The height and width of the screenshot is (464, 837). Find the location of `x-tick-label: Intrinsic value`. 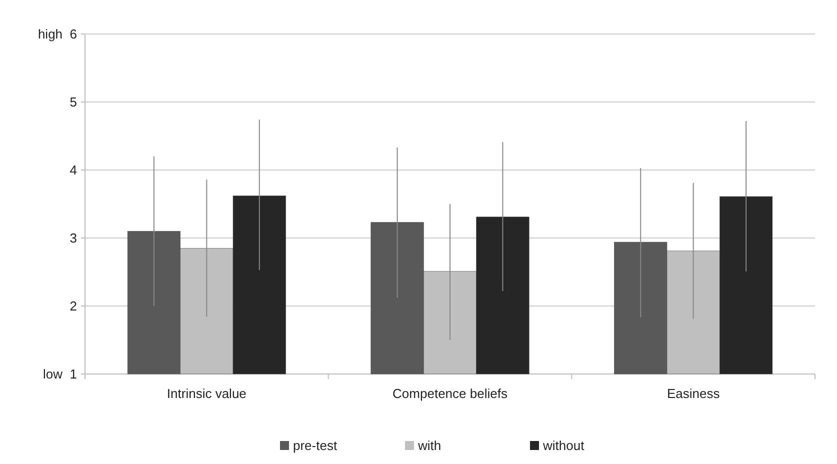

x-tick-label: Intrinsic value is located at coordinates (206, 393).